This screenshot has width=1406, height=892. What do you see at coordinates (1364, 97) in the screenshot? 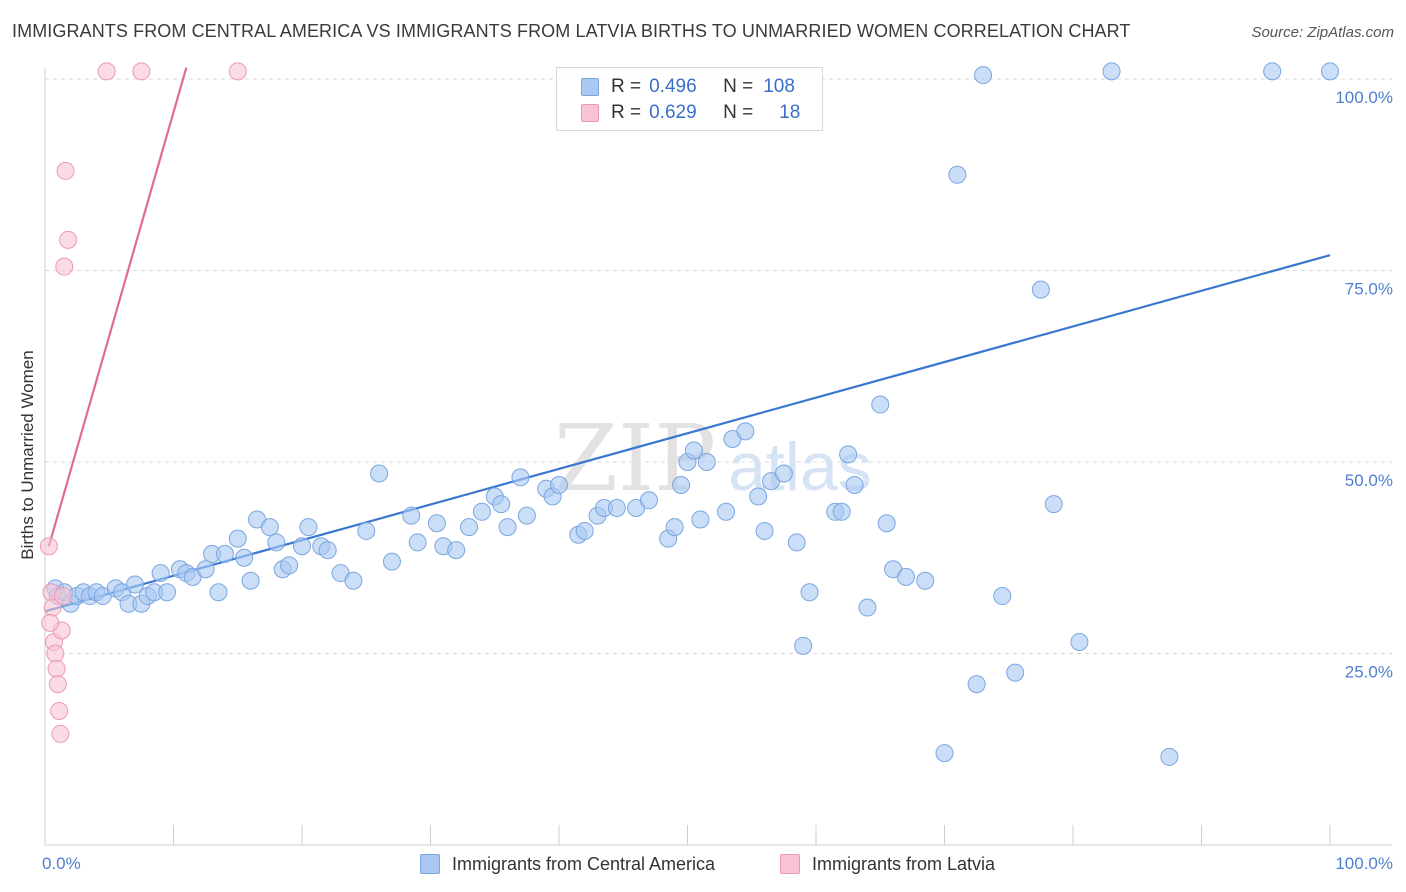
I see `y-tick-label: 100.0%` at bounding box center [1364, 97].